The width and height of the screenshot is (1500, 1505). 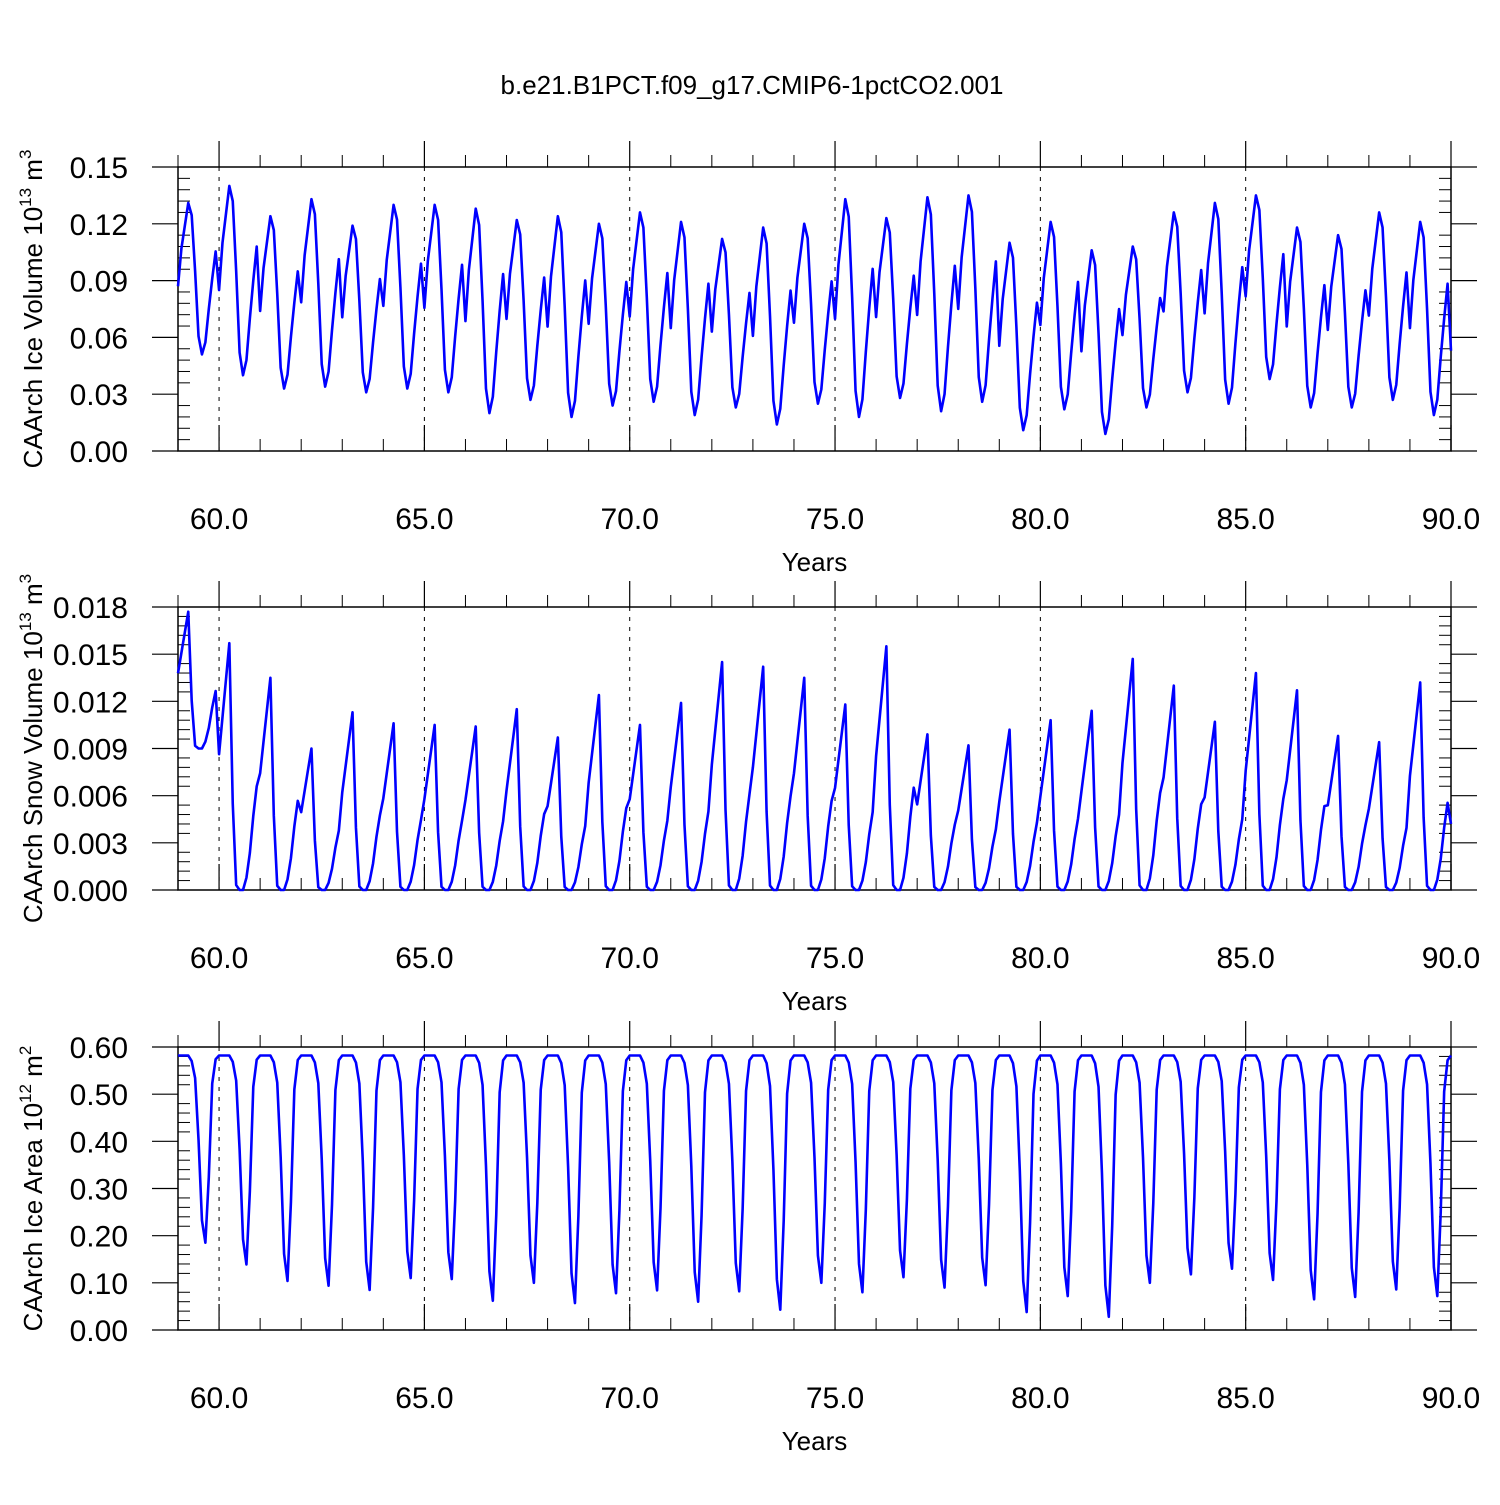 I want to click on y-axis-label: CAArch Snow Volume 1013 m3, so click(x=32, y=748).